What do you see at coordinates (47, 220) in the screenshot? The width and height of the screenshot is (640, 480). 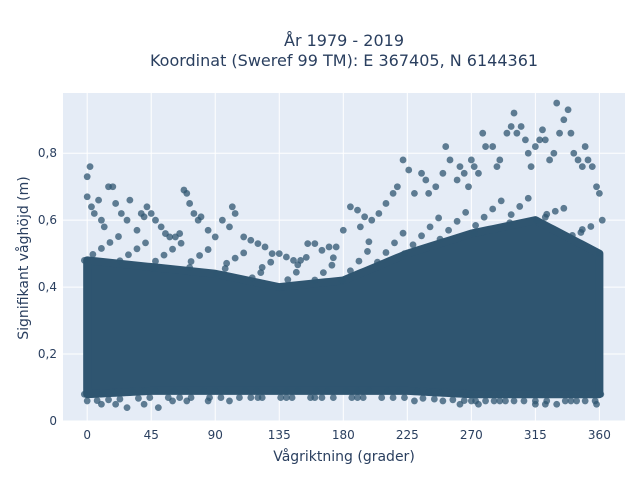 I see `y-tick-label: 0,6` at bounding box center [47, 220].